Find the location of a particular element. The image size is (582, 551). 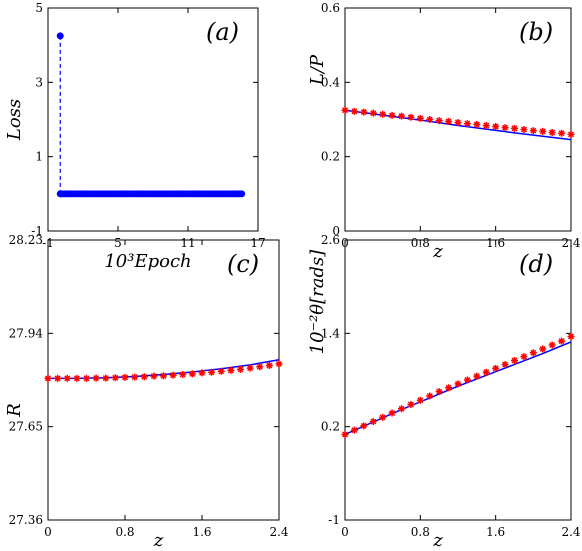

y-axis-label: R is located at coordinates (14, 410).